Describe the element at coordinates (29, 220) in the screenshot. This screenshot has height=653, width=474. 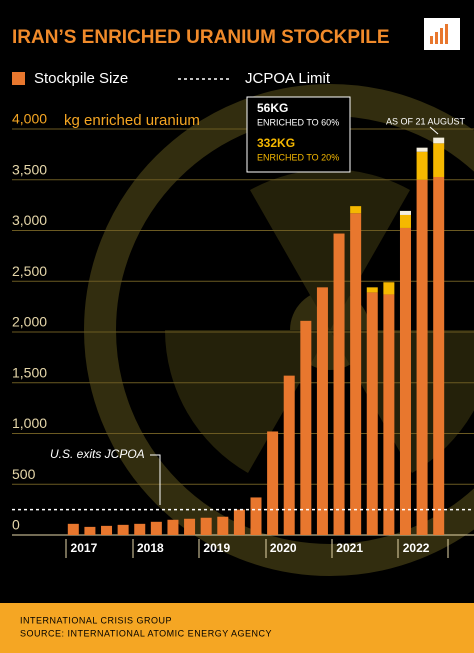
I see `y-tick-label: 3,000` at that location.